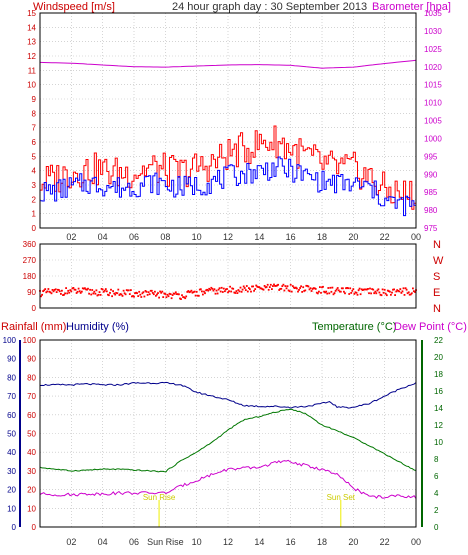  Describe the element at coordinates (31, 27) in the screenshot. I see `wind-tick-label: 14` at that location.